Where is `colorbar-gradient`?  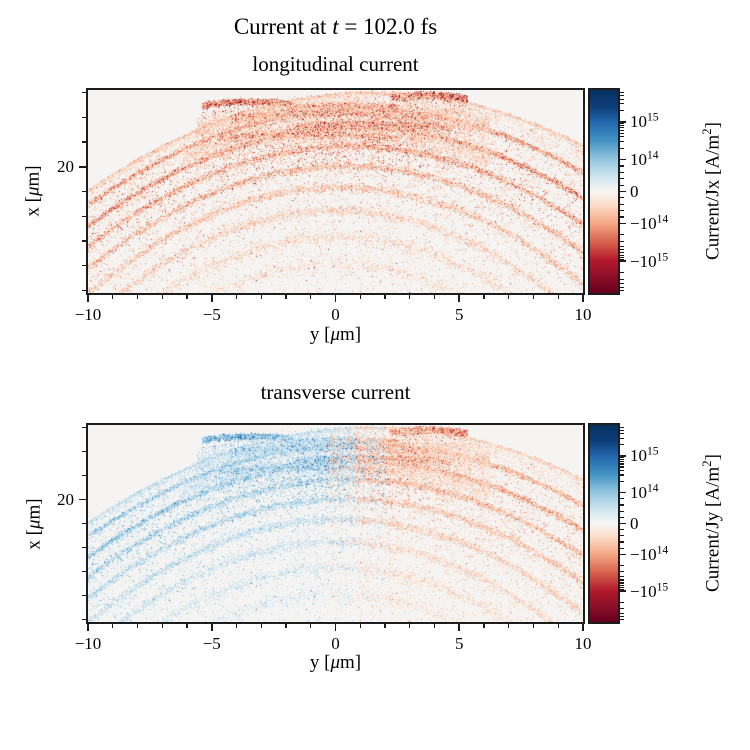 colorbar-gradient is located at coordinates (604, 523).